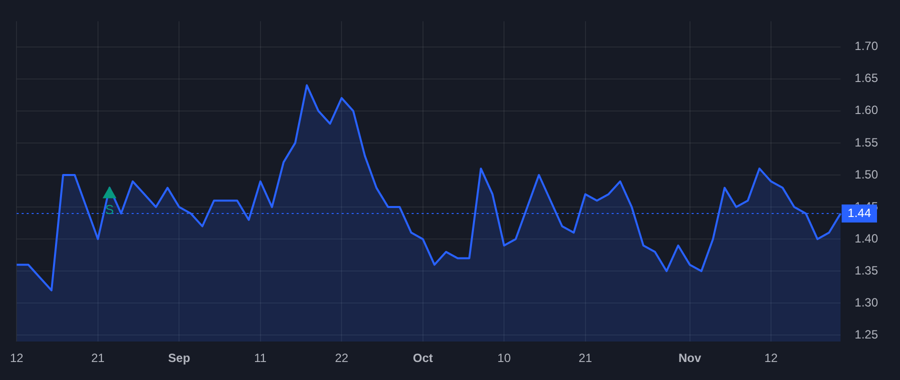 The width and height of the screenshot is (900, 380). Describe the element at coordinates (866, 270) in the screenshot. I see `y-tick-label: 1.35` at that location.